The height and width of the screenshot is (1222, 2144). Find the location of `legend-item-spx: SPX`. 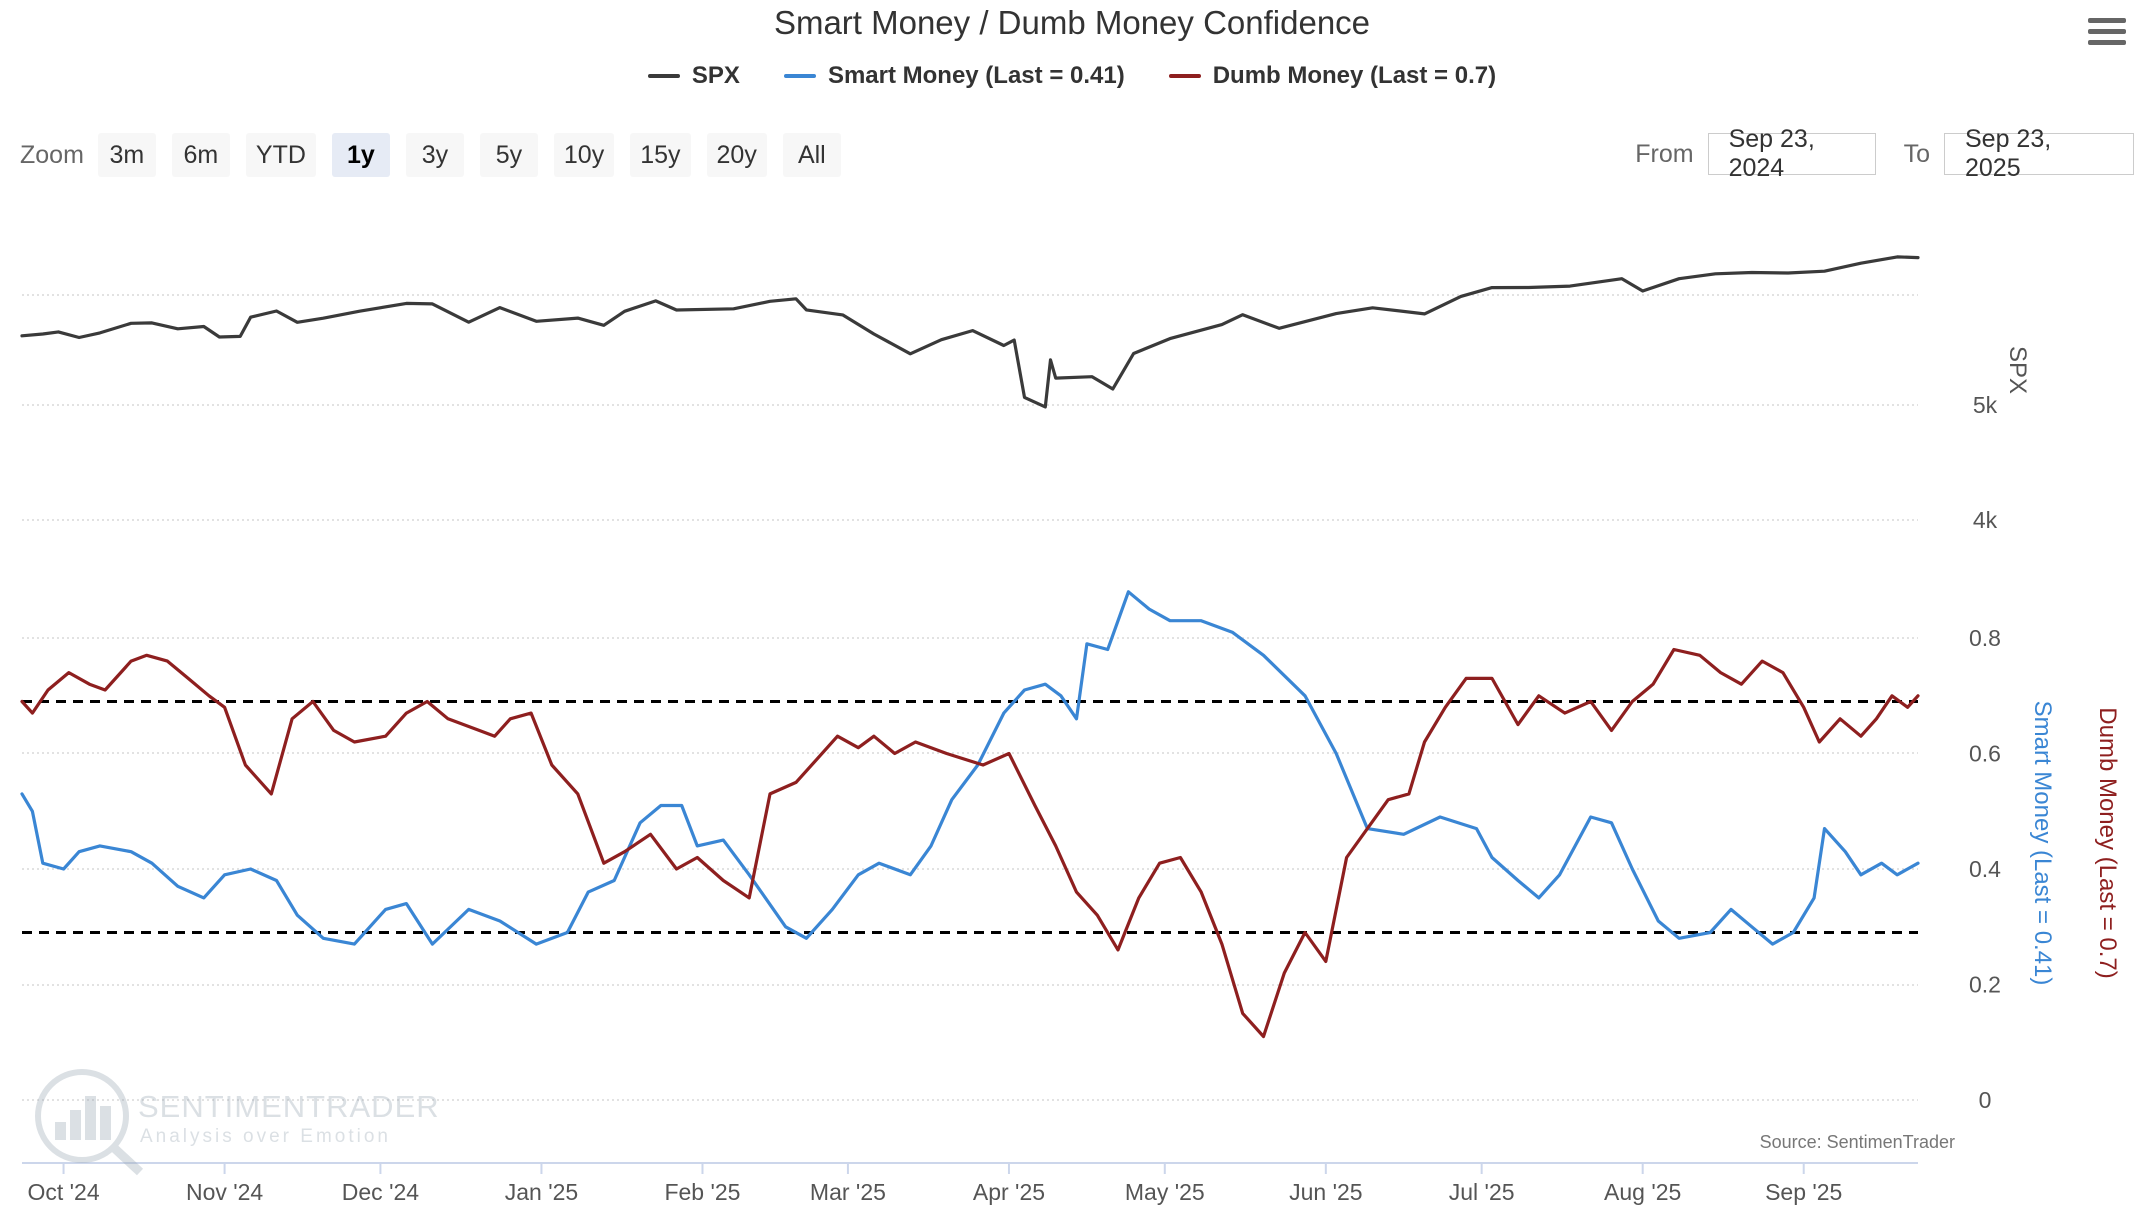

legend-item-spx: SPX is located at coordinates (693, 76).